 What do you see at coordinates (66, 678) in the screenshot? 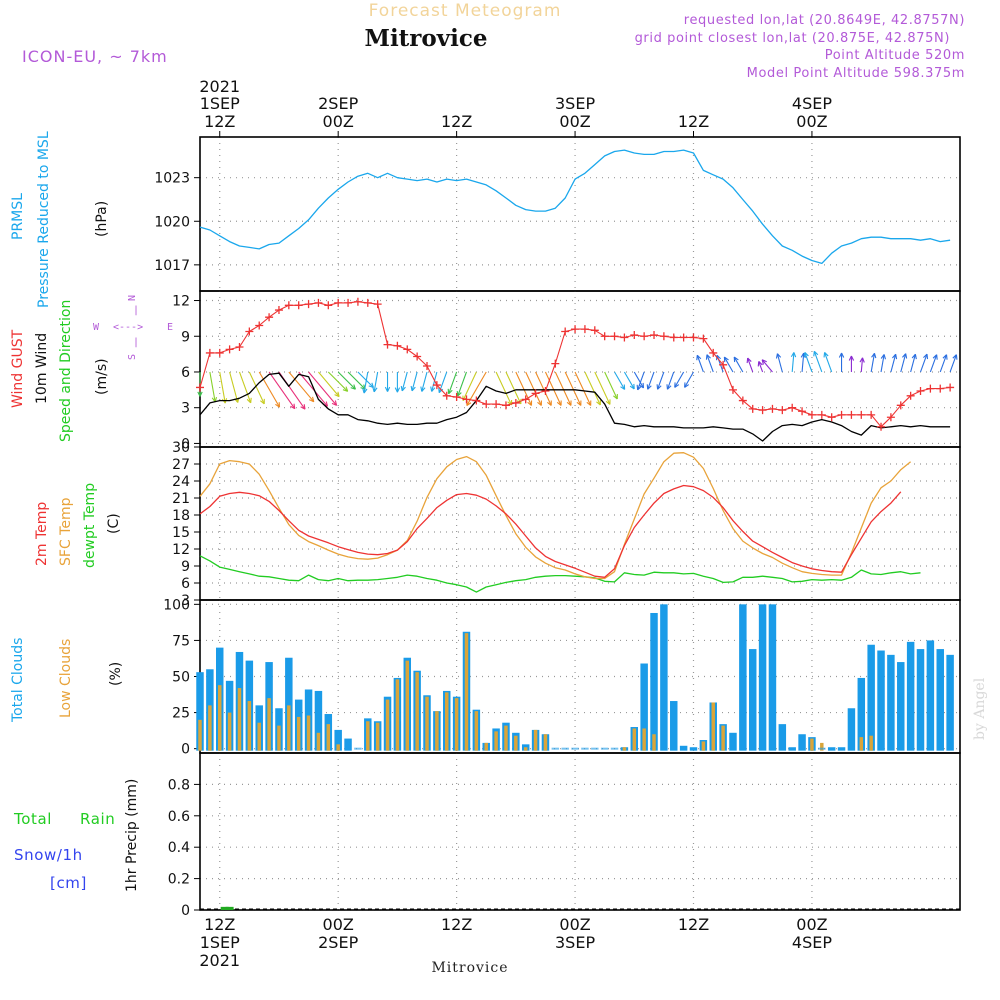
I see `low-clouds-label: Low Clouds` at bounding box center [66, 678].